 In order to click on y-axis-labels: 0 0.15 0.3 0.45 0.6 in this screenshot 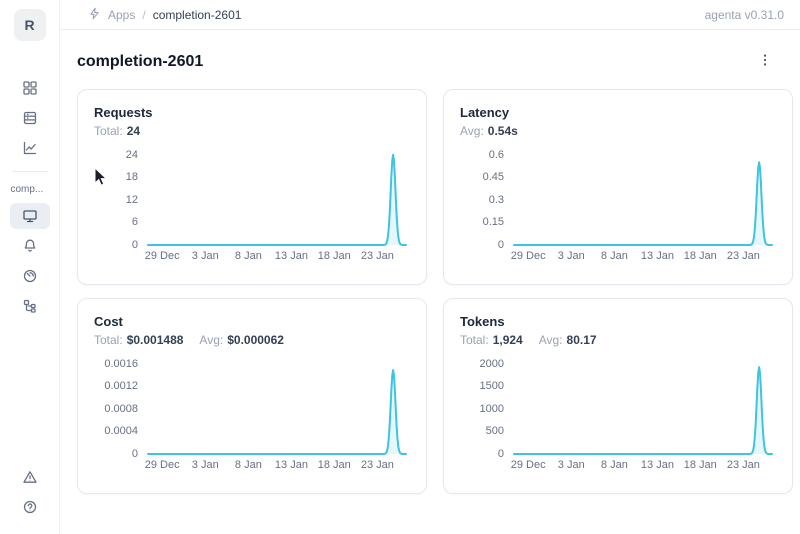, I will do `click(493, 199)`.